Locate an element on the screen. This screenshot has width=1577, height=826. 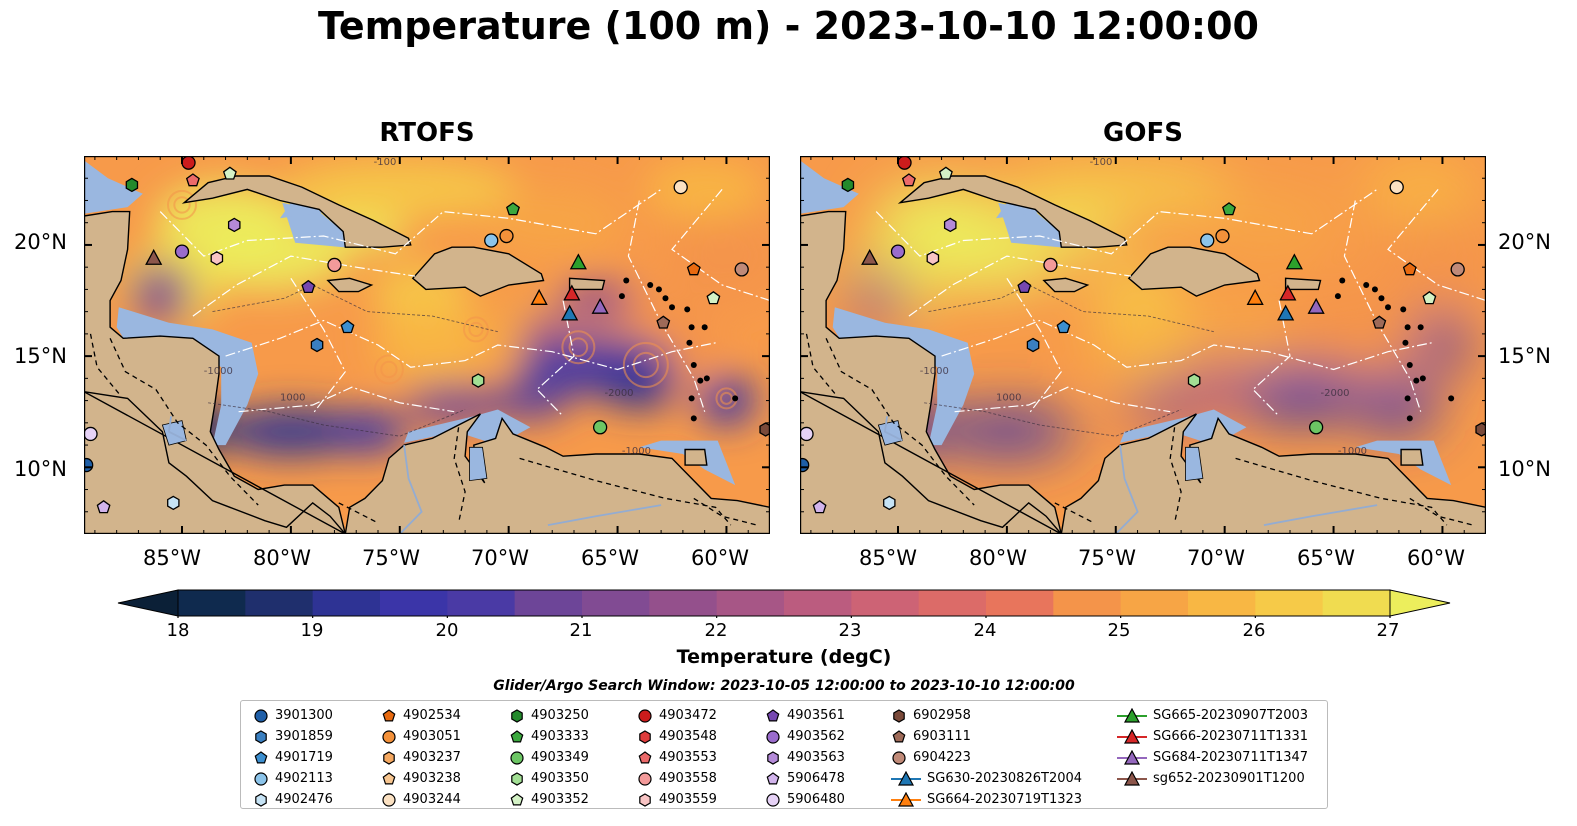
legend-item: 4903237 is located at coordinates (421, 757).